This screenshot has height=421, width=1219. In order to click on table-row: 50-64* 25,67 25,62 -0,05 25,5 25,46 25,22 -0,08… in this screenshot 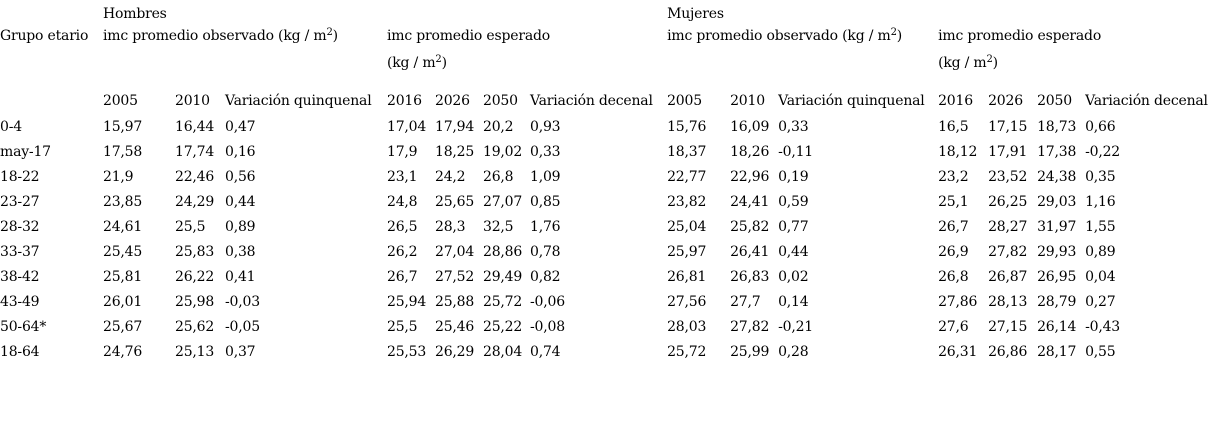, I will do `click(609, 326)`.